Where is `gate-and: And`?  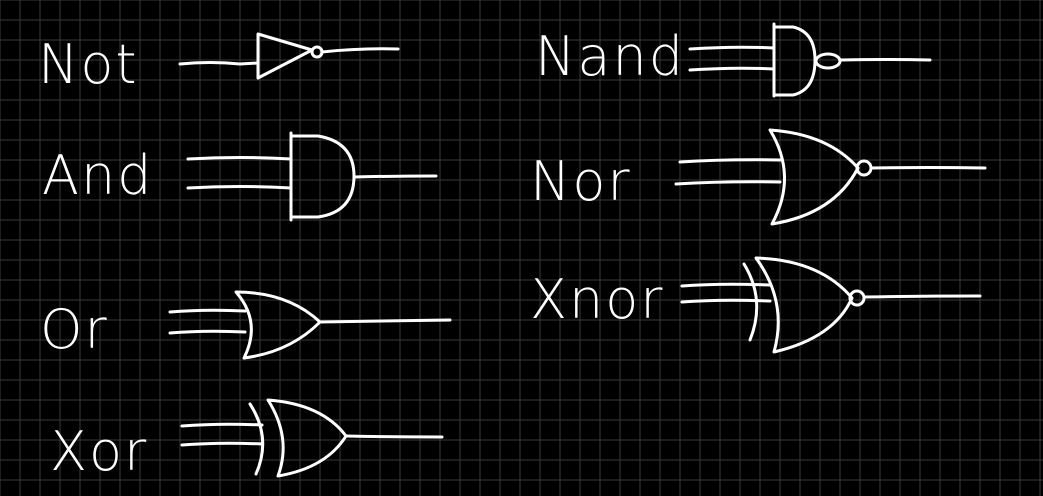
gate-and: And is located at coordinates (240, 176).